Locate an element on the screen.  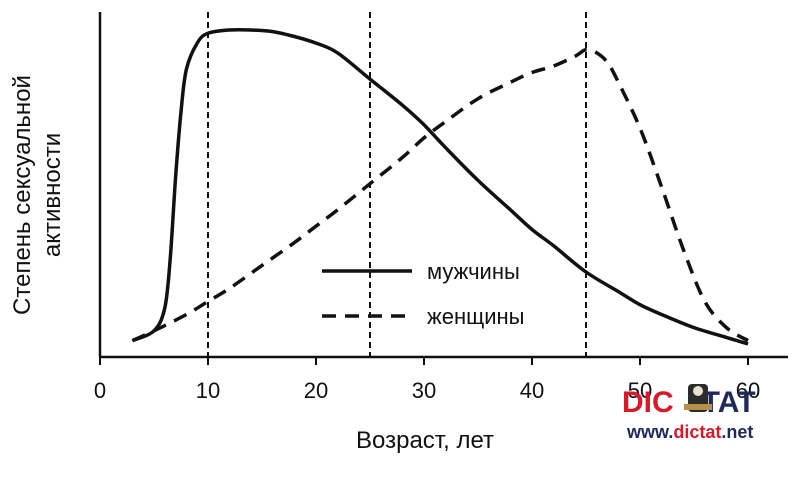
x-tick-label: 50 is located at coordinates (640, 390).